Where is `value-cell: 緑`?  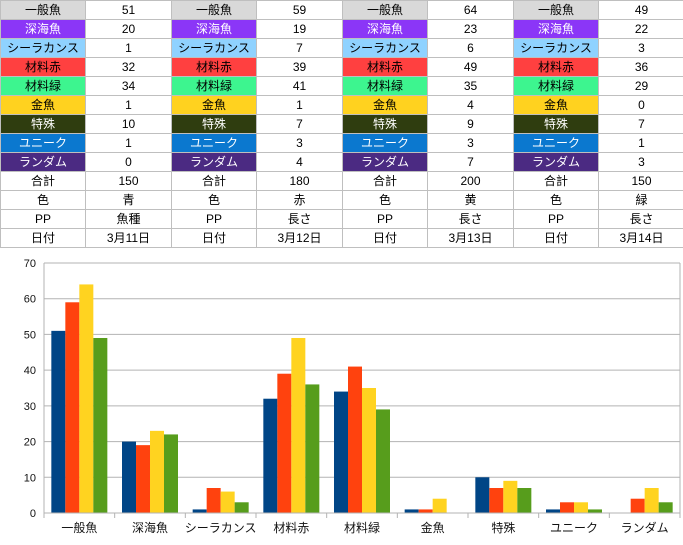
value-cell: 緑 is located at coordinates (640, 200).